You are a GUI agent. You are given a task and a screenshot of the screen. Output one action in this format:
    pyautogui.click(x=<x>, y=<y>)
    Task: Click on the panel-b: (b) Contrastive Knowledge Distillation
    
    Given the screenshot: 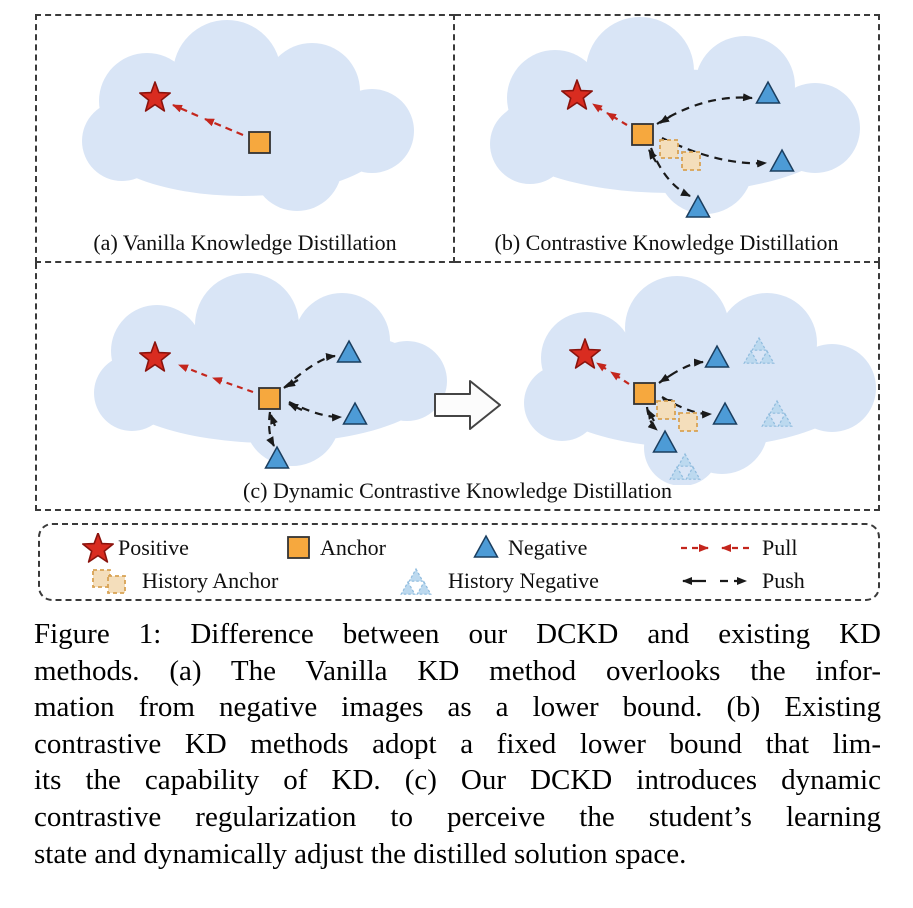 What is the action you would take?
    pyautogui.click(x=667, y=138)
    